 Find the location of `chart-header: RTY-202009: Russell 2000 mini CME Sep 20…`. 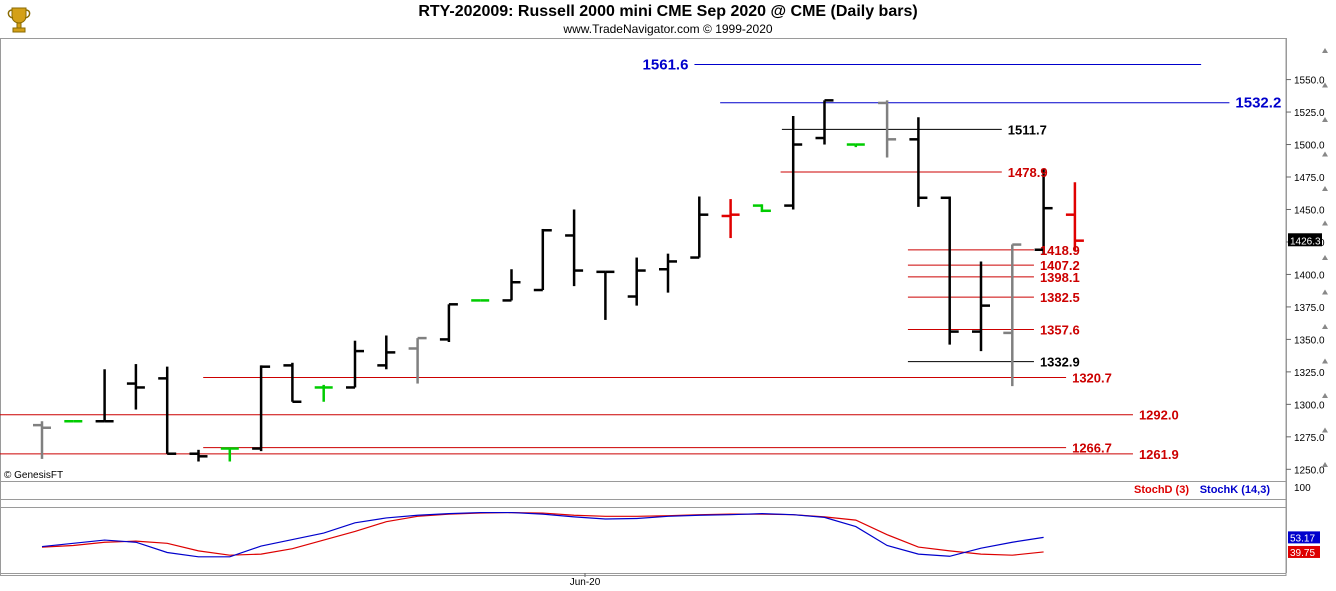

chart-header: RTY-202009: Russell 2000 mini CME Sep 20… is located at coordinates (668, 19).